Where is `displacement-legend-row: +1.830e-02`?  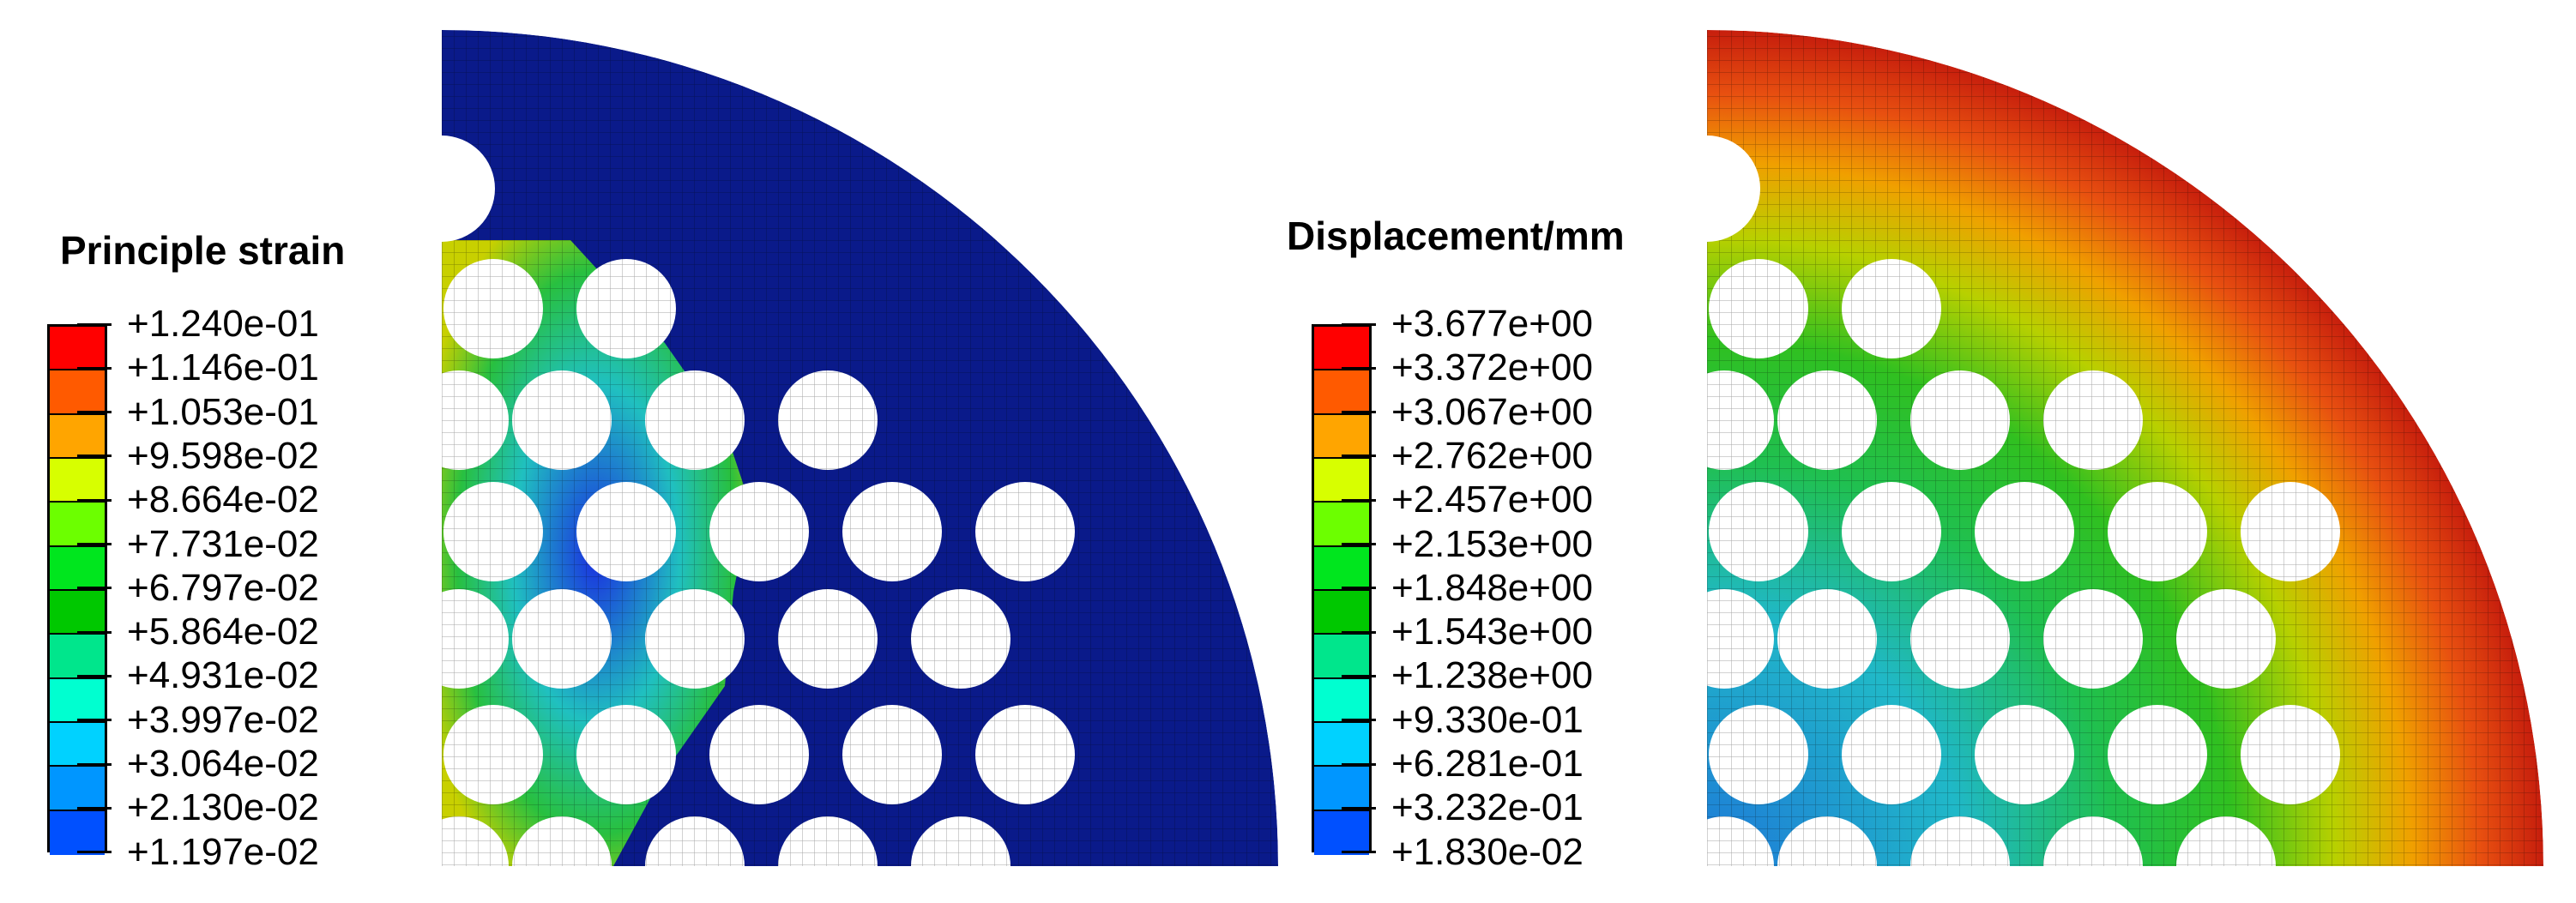 displacement-legend-row: +1.830e-02 is located at coordinates (1463, 852).